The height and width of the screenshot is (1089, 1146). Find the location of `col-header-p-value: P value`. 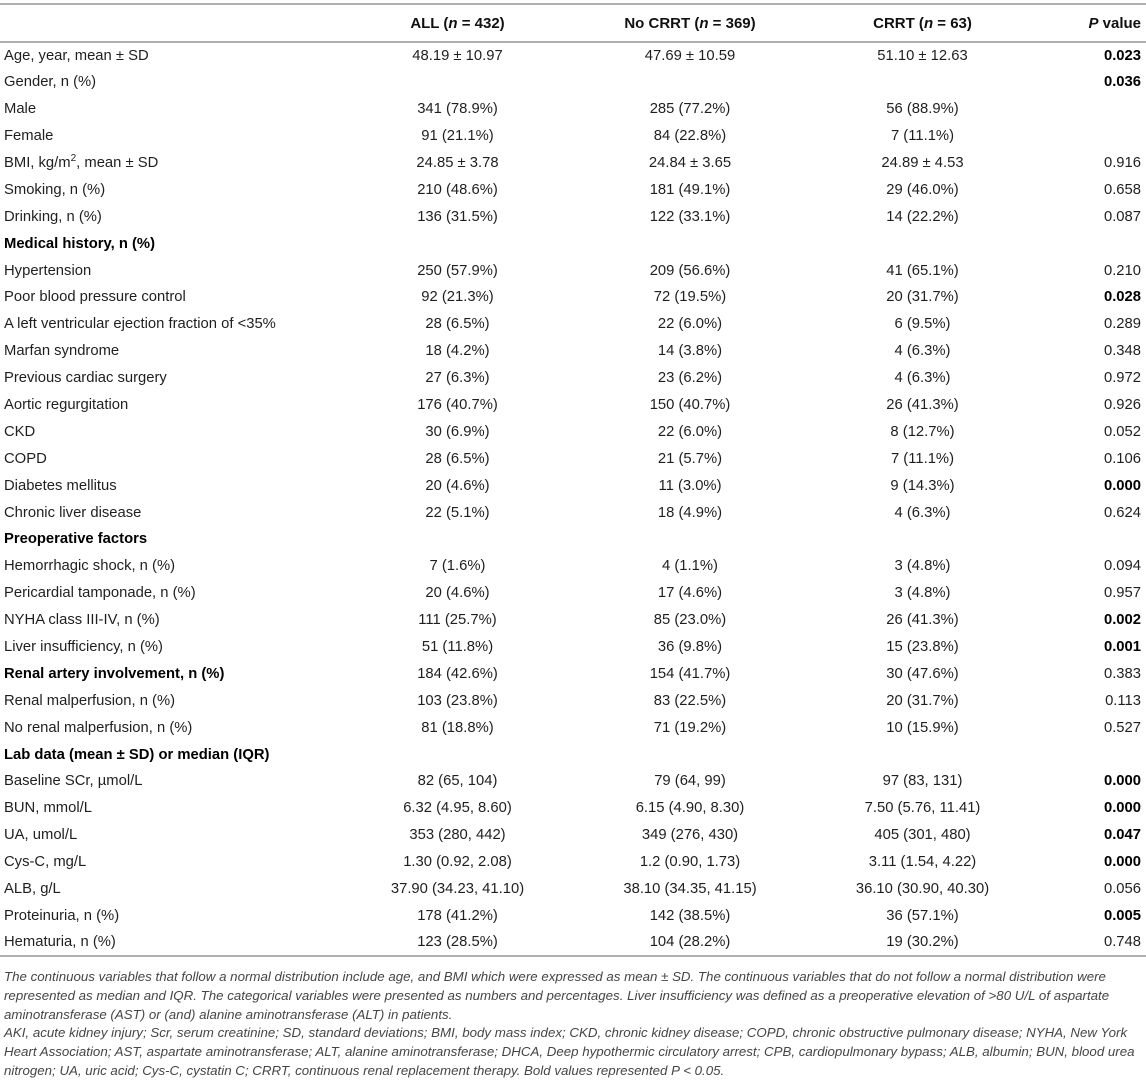

col-header-p-value: P value is located at coordinates (1090, 23).